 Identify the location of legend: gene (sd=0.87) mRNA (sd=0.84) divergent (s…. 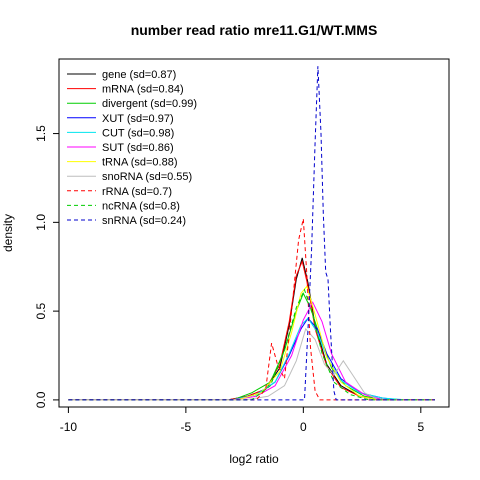
(132, 148).